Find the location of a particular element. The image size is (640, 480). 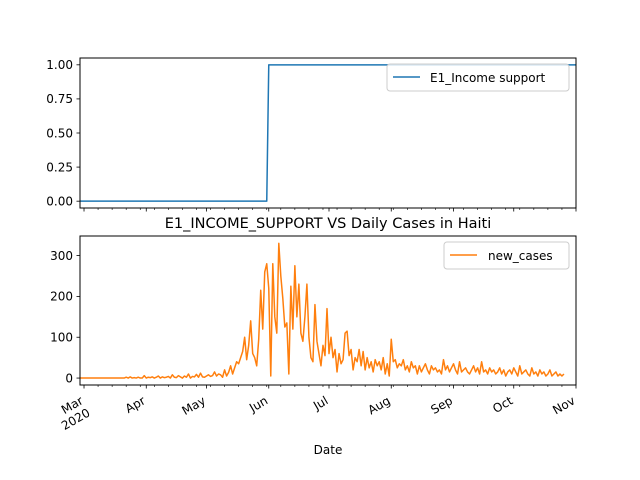

legend-label-new-cases: new_cases is located at coordinates (520, 256).